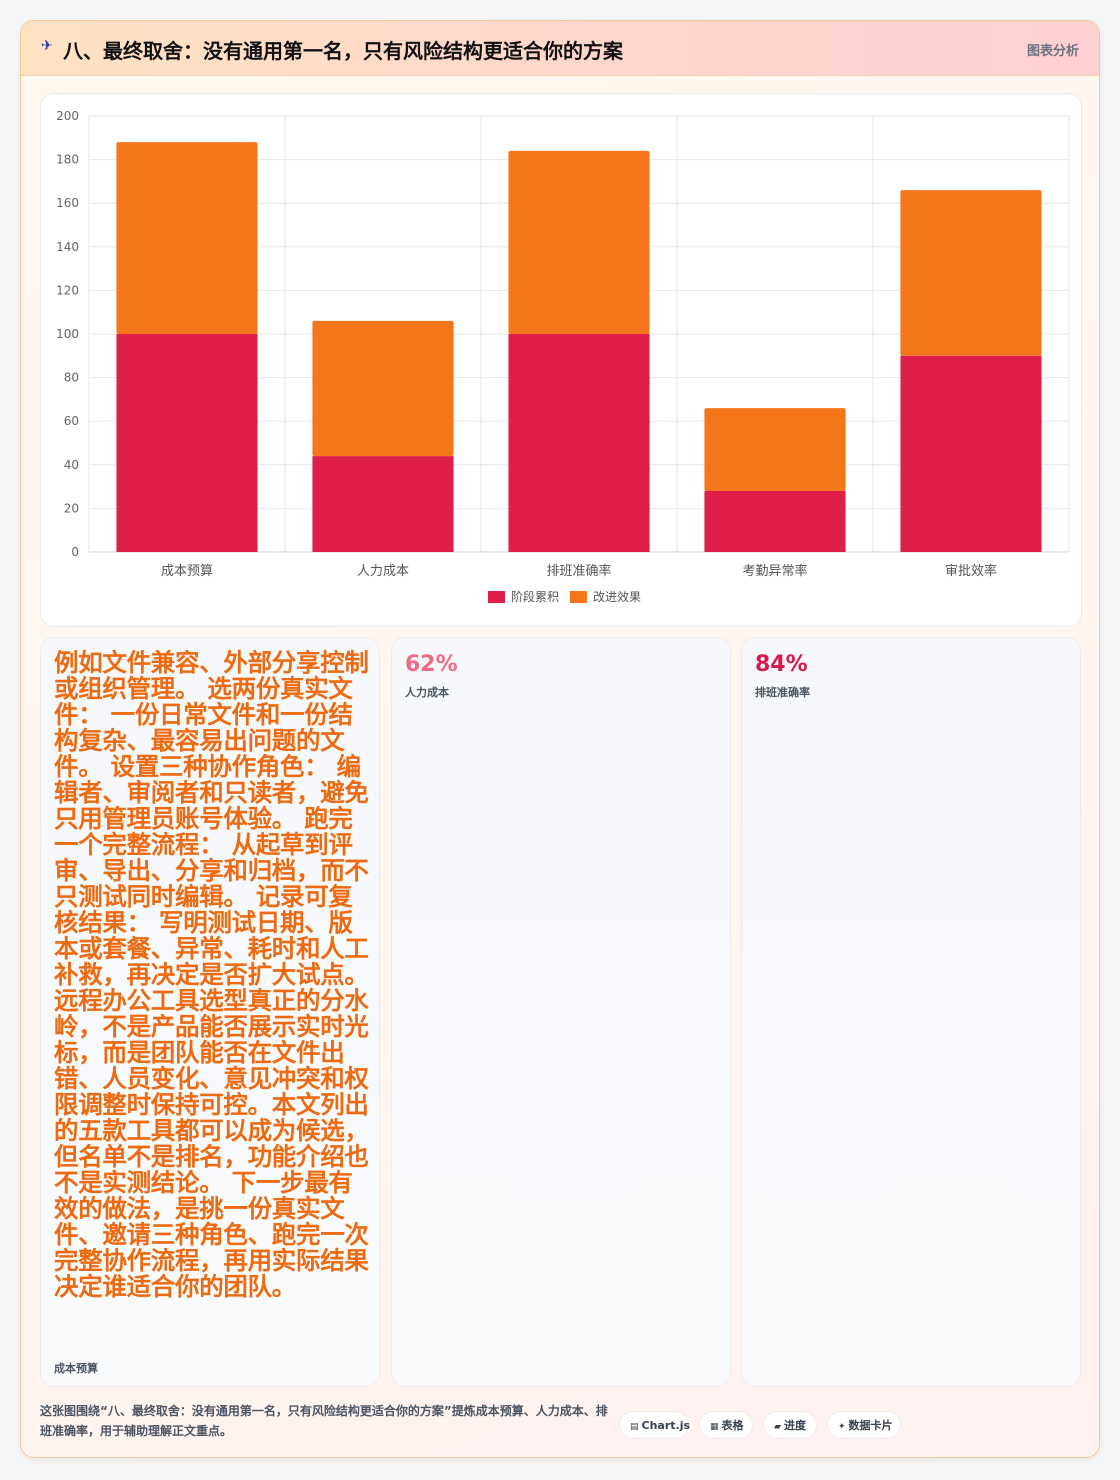 This screenshot has width=1120, height=1480. I want to click on x-tick-label: 审批效率, so click(971, 571).